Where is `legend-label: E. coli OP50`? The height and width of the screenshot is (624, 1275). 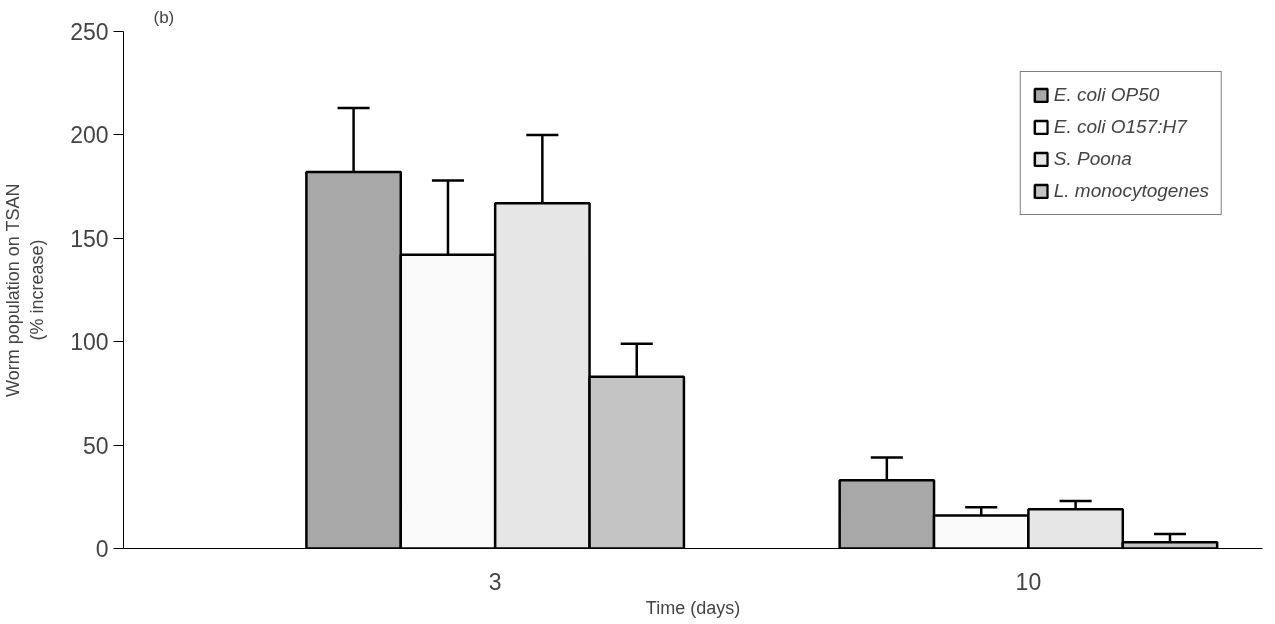 legend-label: E. coli OP50 is located at coordinates (1106, 95).